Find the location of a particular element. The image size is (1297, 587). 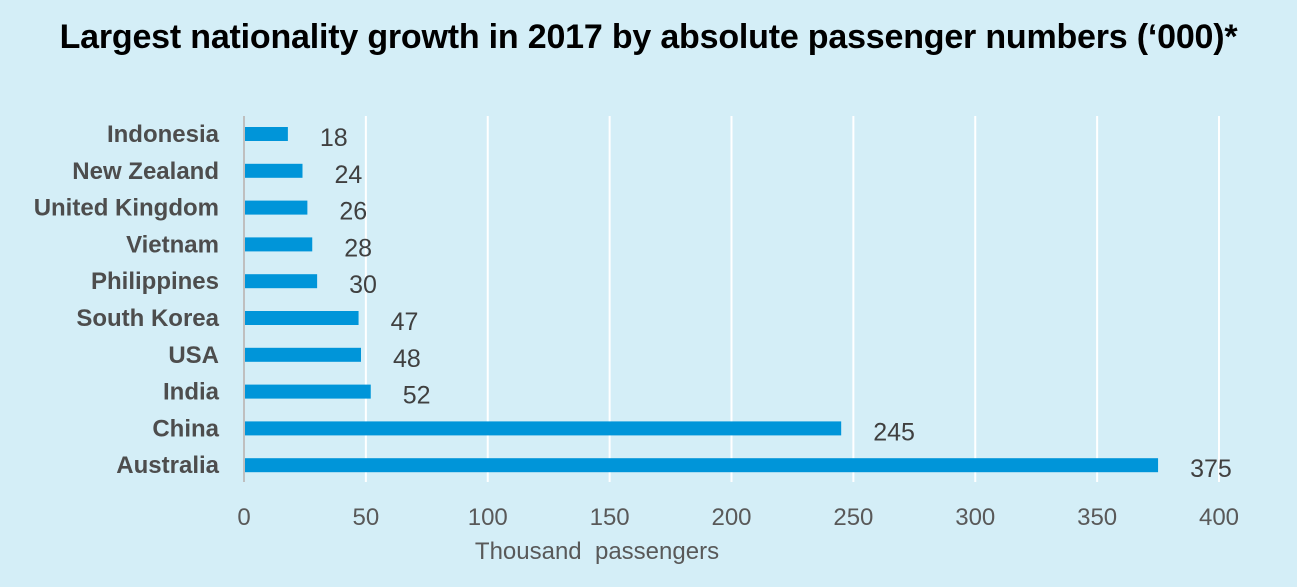

x-tick-label: 0 is located at coordinates (243, 517).